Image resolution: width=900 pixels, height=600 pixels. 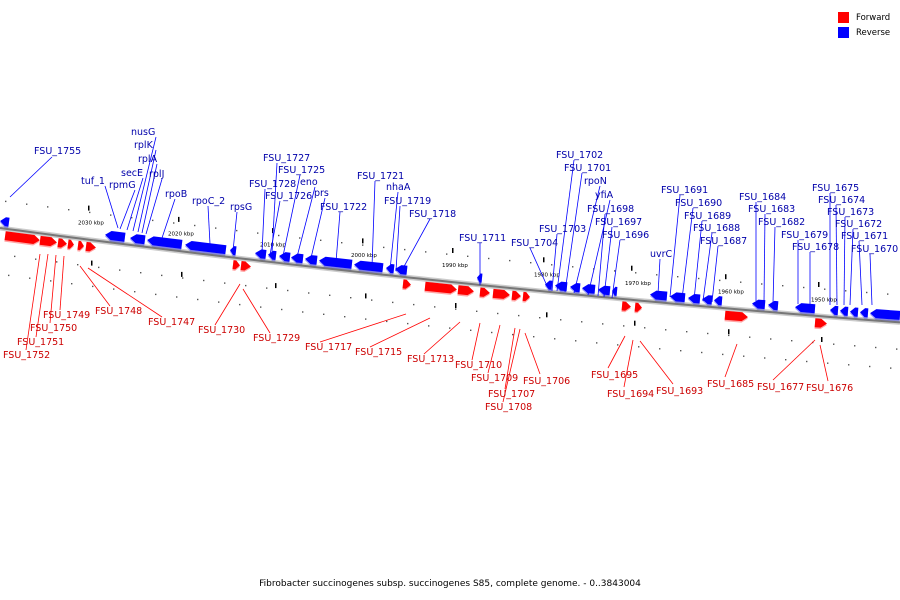 I want to click on gene-label-rpon: rpoN, so click(x=595, y=181).